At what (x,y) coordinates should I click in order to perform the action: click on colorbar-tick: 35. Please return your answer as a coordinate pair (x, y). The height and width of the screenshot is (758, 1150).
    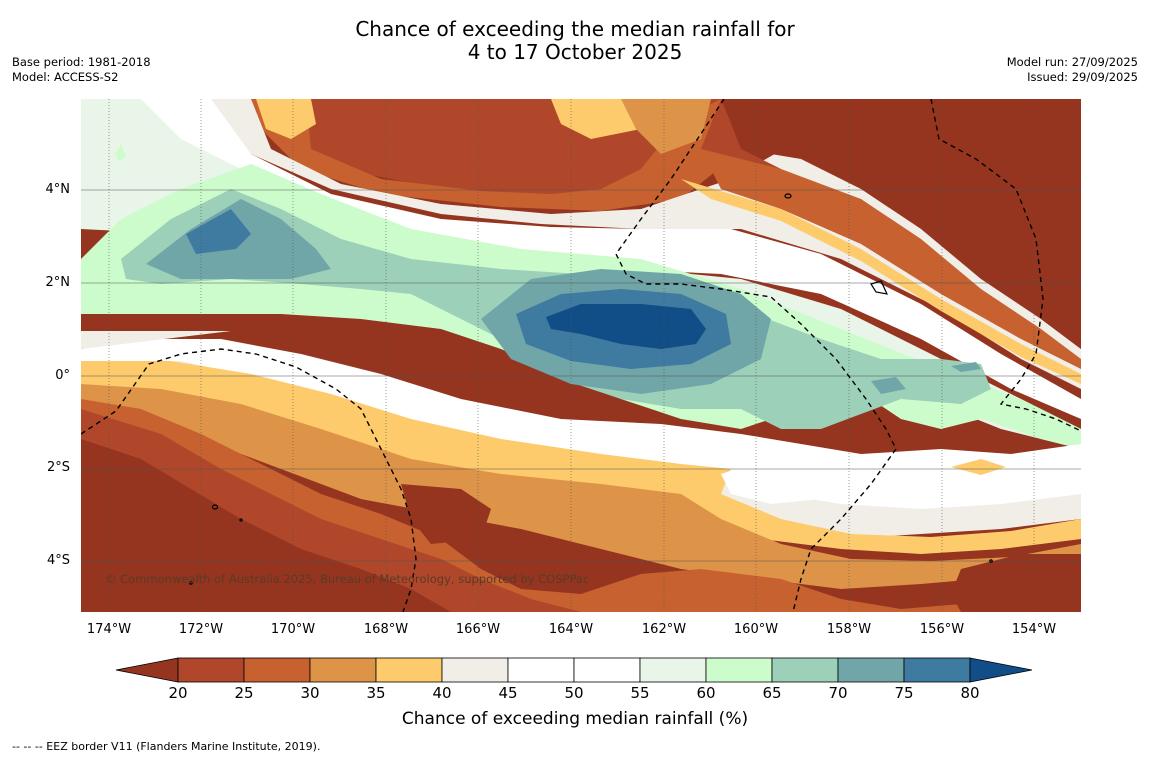
    Looking at the image, I should click on (376, 693).